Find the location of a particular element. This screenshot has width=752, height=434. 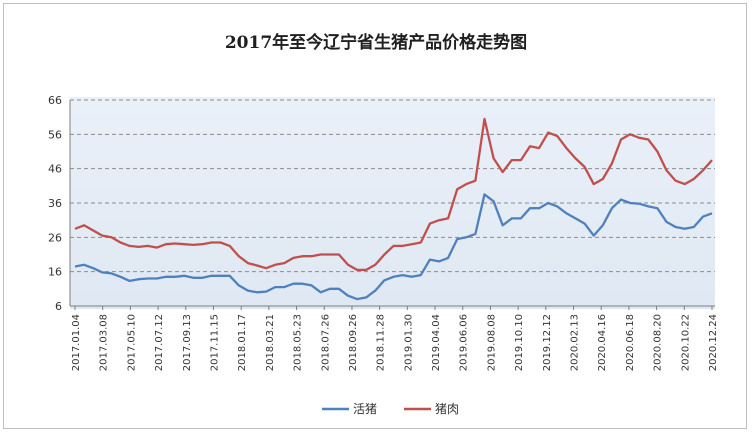

x-tick-label: 2020.04.16 is located at coordinates (602, 342).